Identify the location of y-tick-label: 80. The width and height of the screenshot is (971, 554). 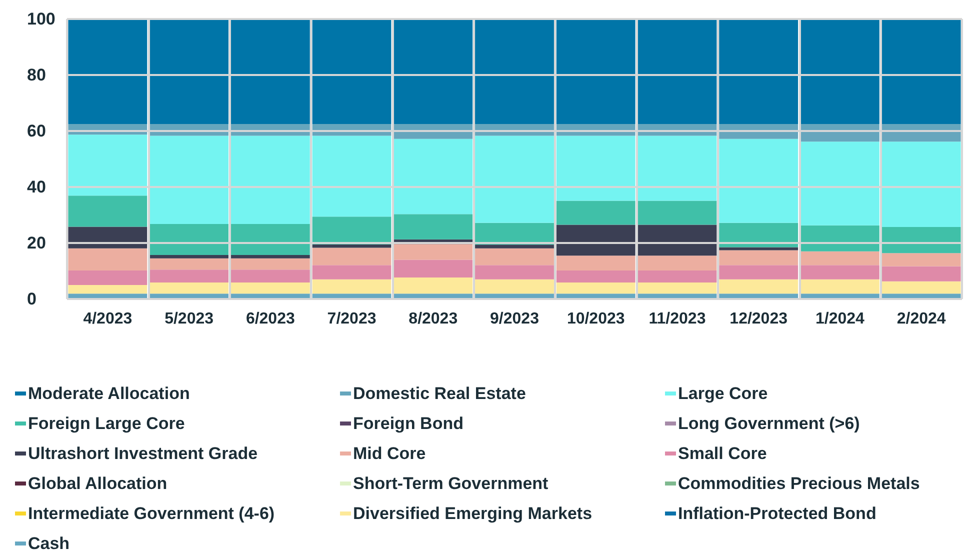
(36, 75).